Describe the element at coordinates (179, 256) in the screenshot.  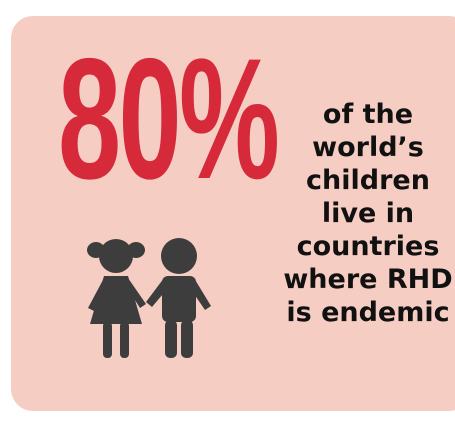
I see `boy-head` at that location.